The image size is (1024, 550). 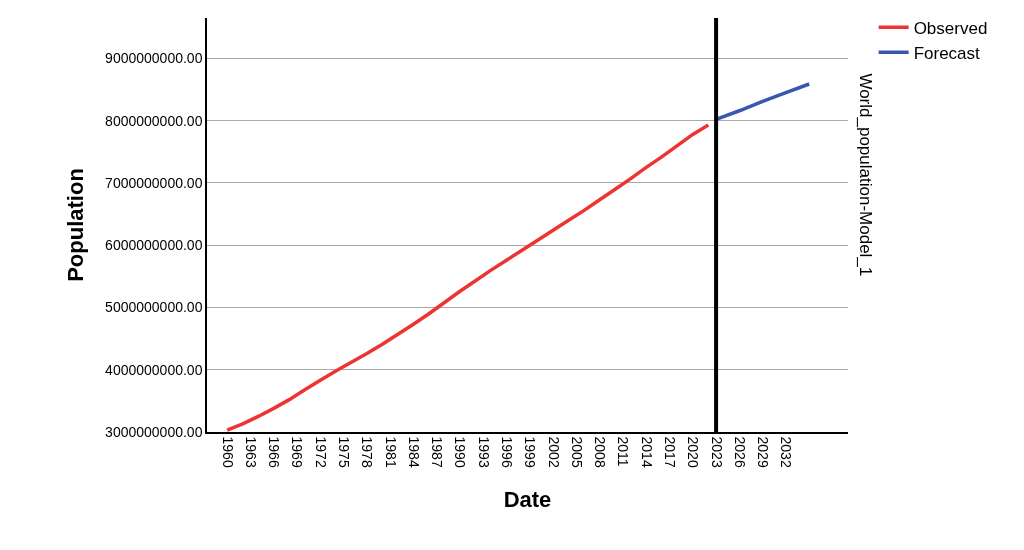 What do you see at coordinates (576, 452) in the screenshot?
I see `x-tick-label: 2005` at bounding box center [576, 452].